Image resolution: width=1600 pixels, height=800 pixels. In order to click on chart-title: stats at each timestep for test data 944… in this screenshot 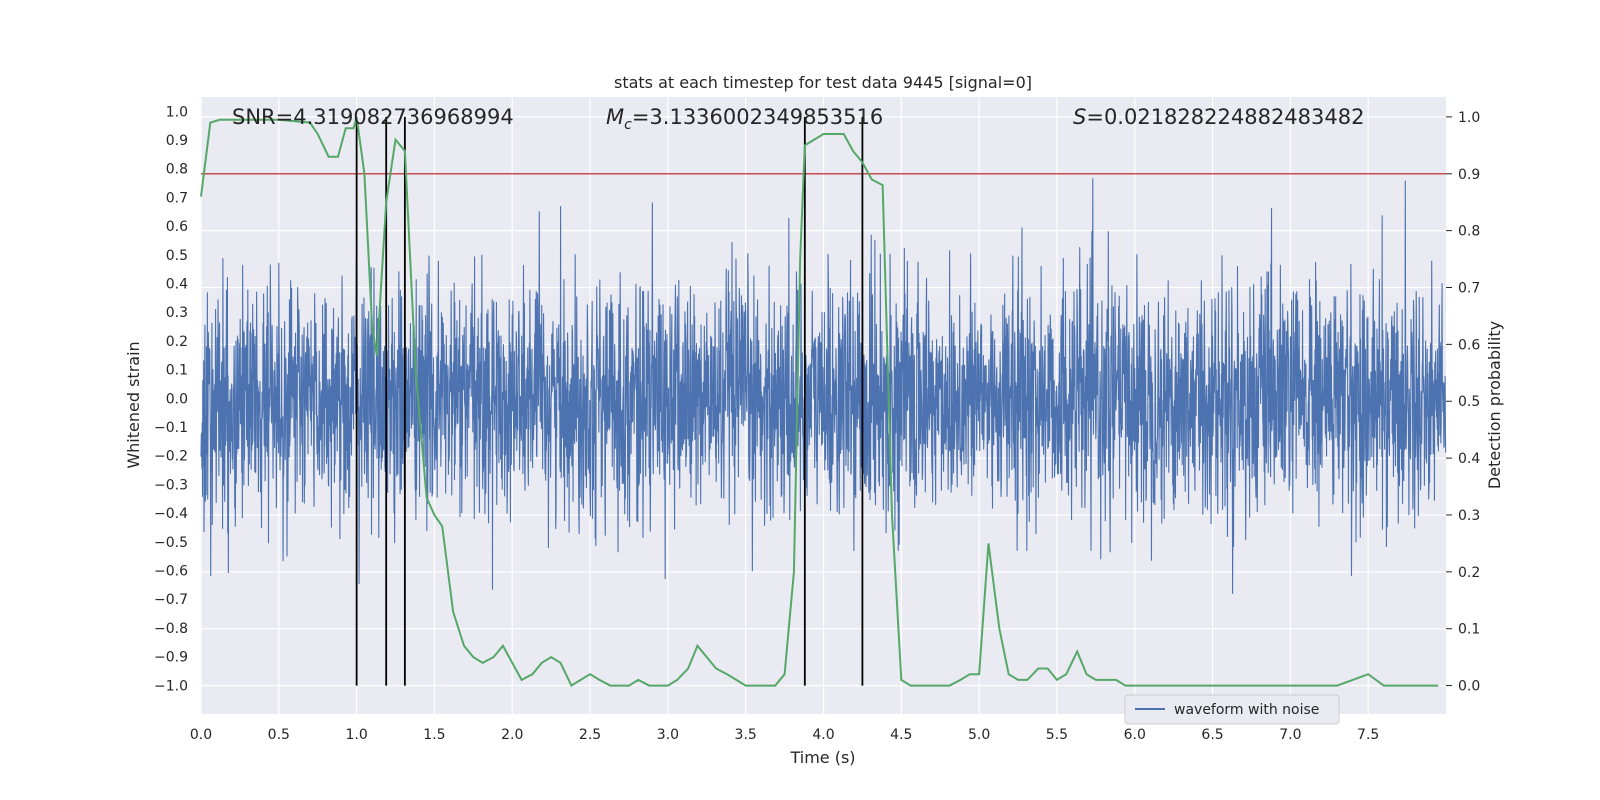, I will do `click(823, 82)`.